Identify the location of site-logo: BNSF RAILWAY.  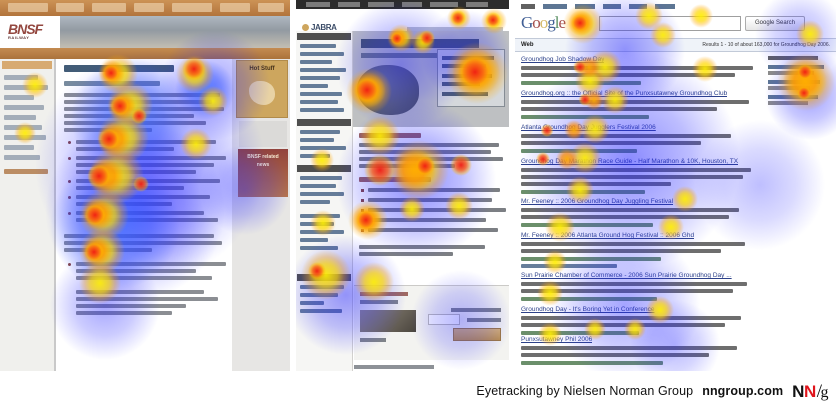
(25, 31).